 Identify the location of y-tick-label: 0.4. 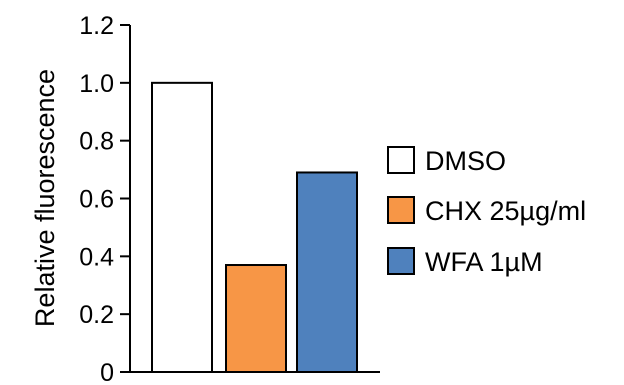
(96, 257).